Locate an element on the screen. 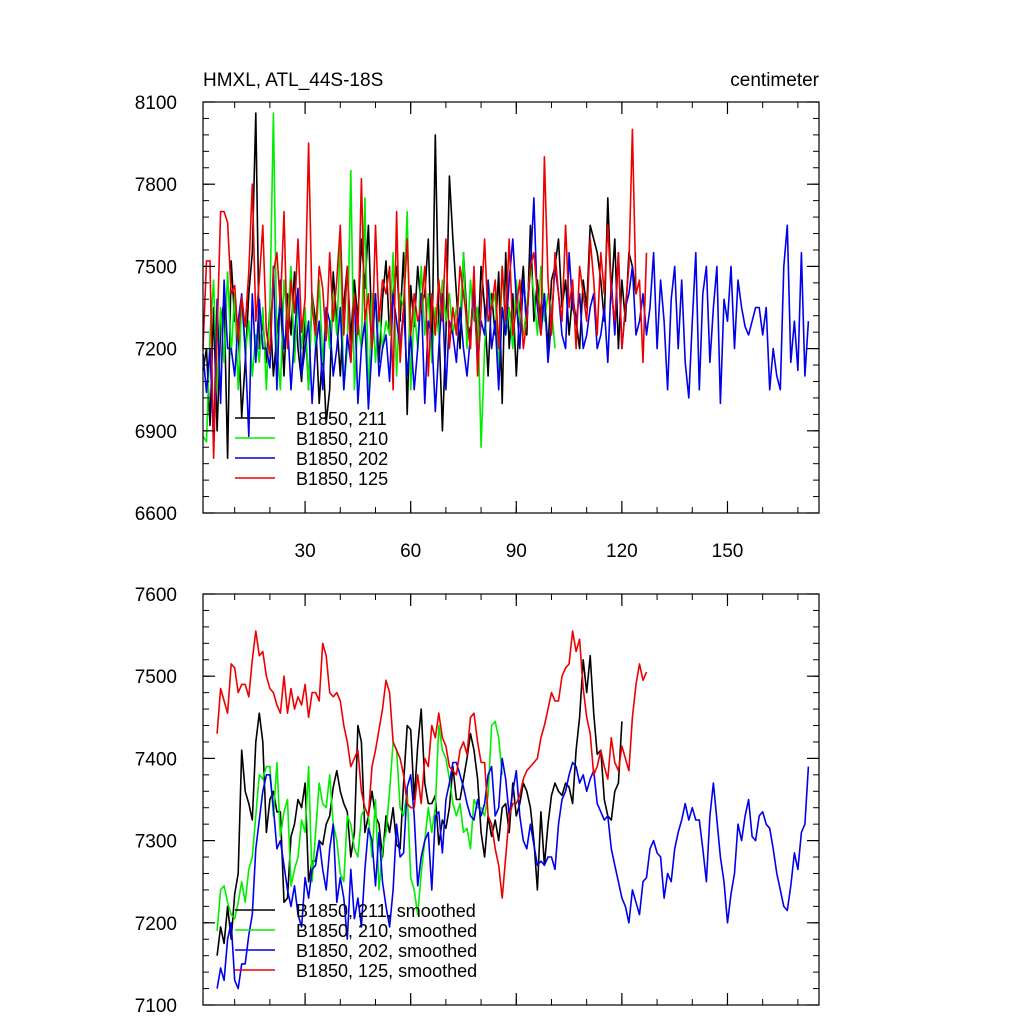  top-y-tick-label: 6900 is located at coordinates (156, 432).